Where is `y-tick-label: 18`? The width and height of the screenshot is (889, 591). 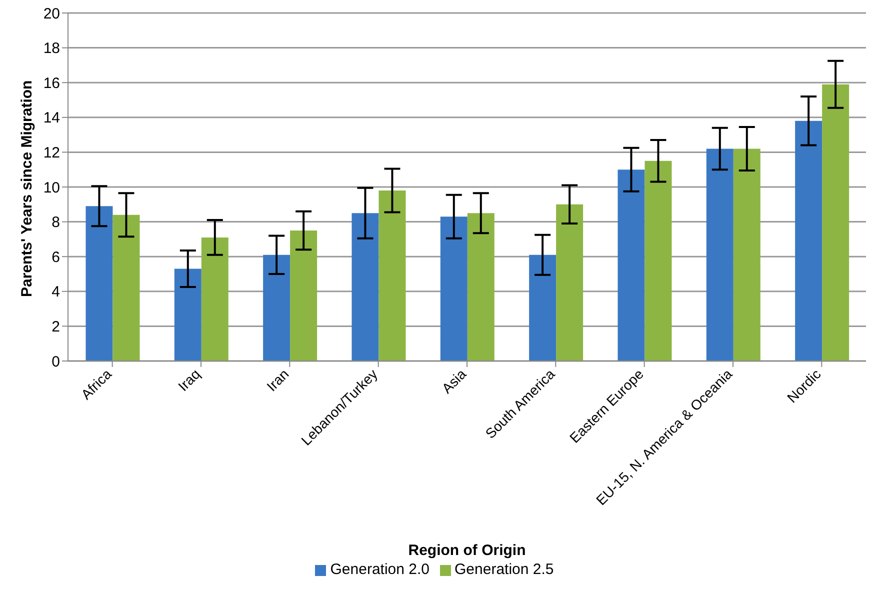
y-tick-label: 18 is located at coordinates (51, 49).